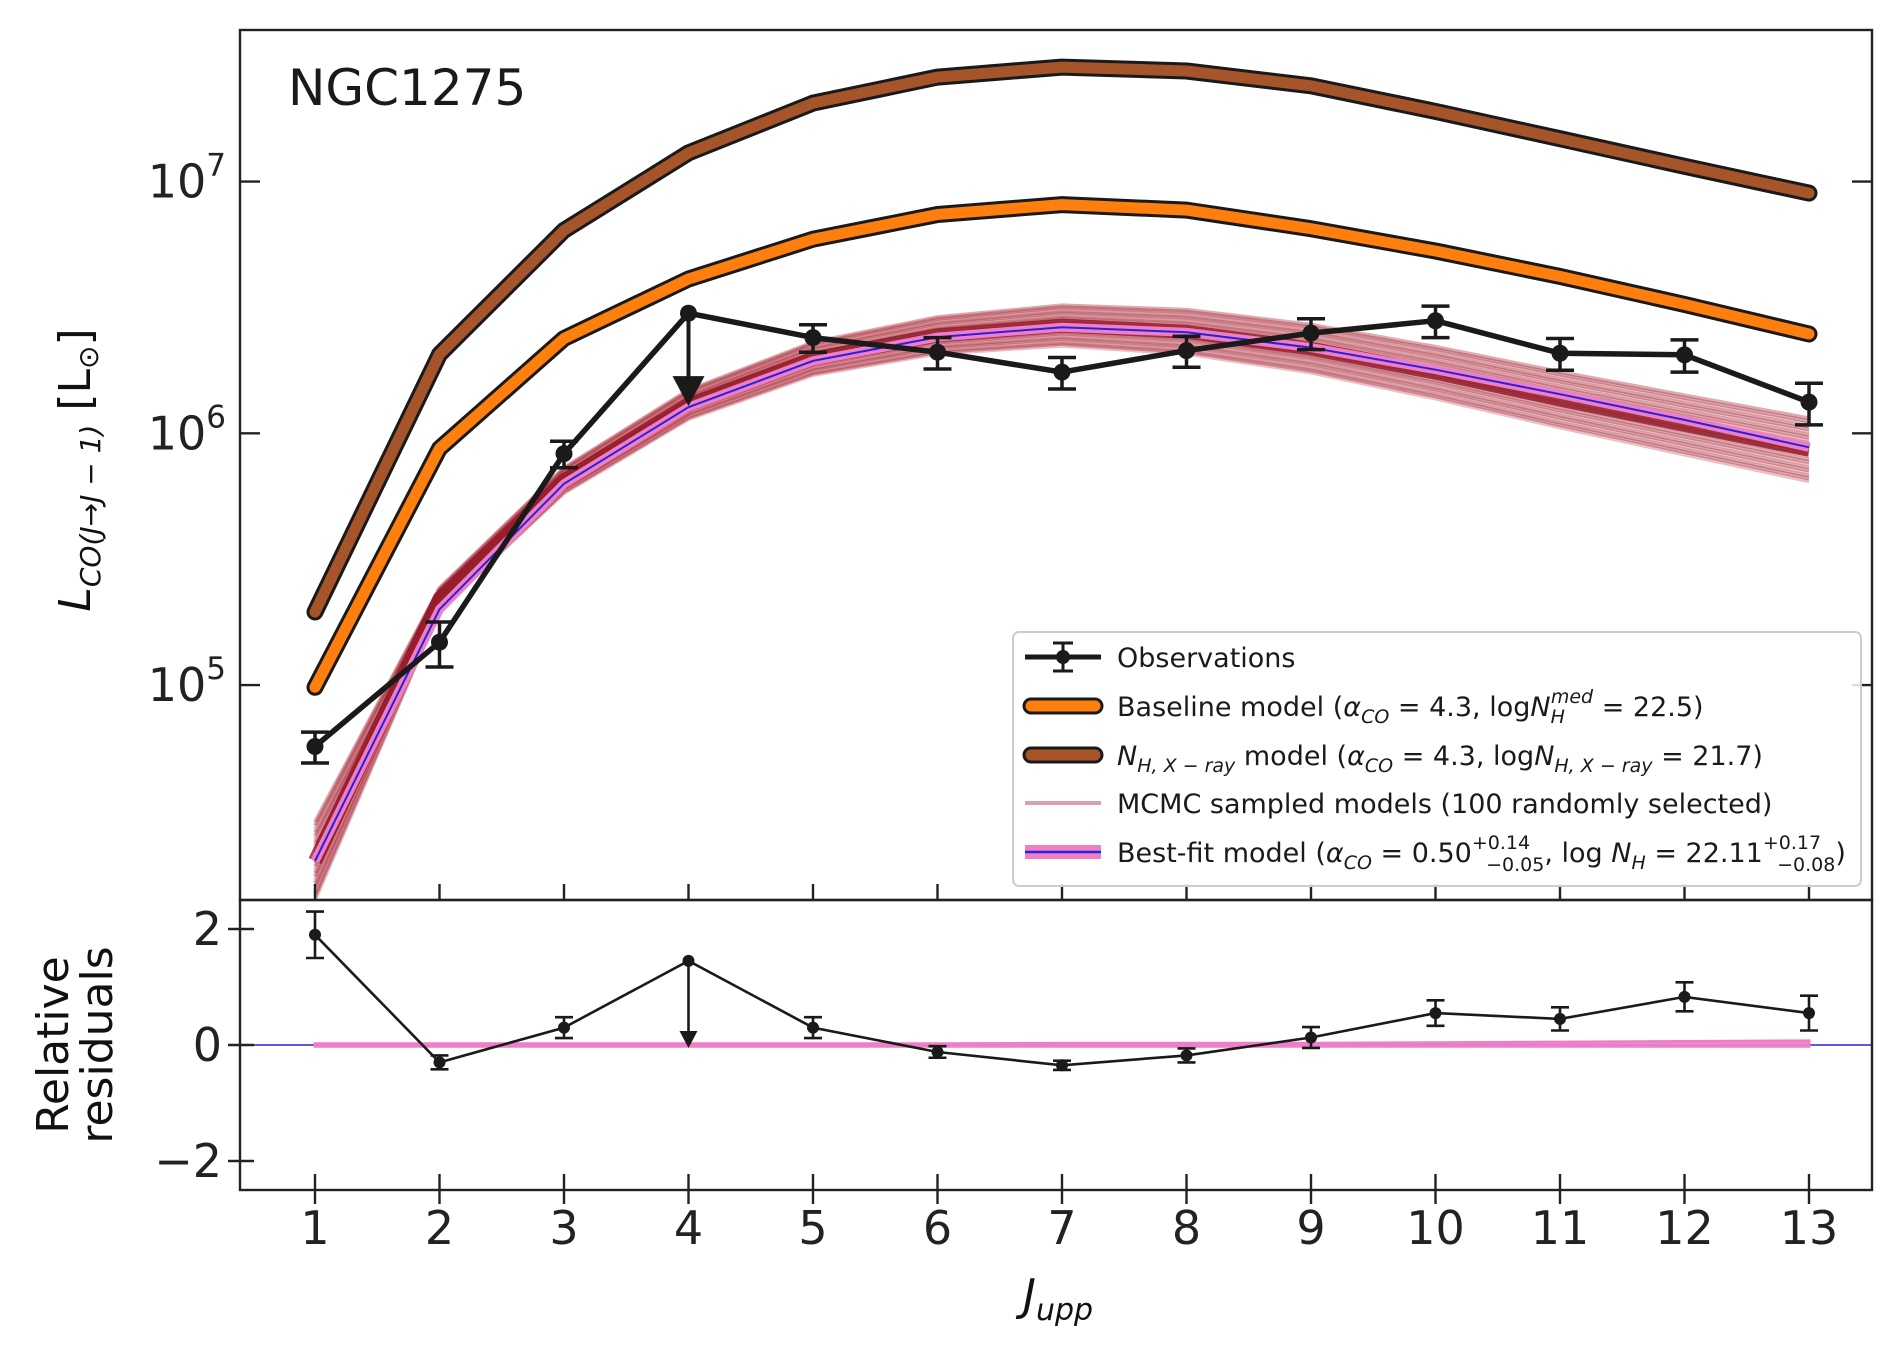 Image resolution: width=1896 pixels, height=1349 pixels. I want to click on xtick-label: 5, so click(812, 1228).